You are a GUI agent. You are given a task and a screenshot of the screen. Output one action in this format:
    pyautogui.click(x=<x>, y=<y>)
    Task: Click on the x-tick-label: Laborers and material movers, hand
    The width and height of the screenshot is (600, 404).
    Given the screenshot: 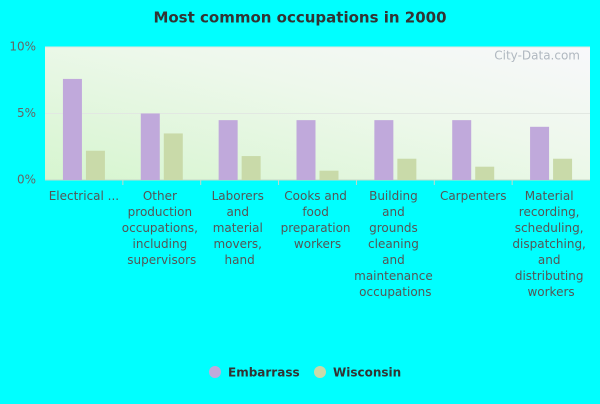 What is the action you would take?
    pyautogui.click(x=240, y=228)
    